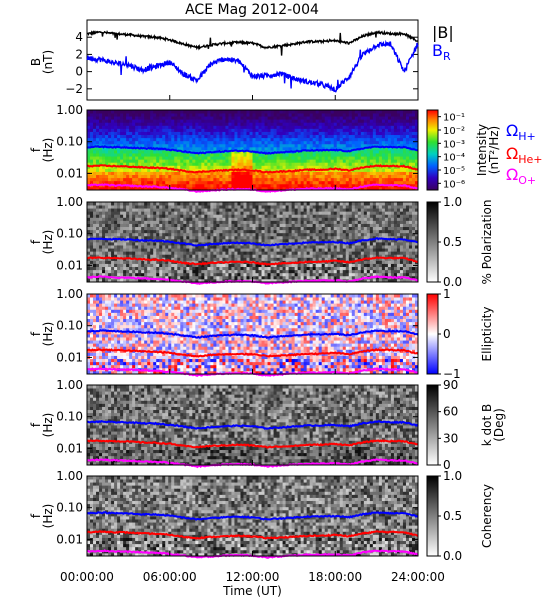  Describe the element at coordinates (79, 72) in the screenshot. I see `y-tick-label: 0` at that location.